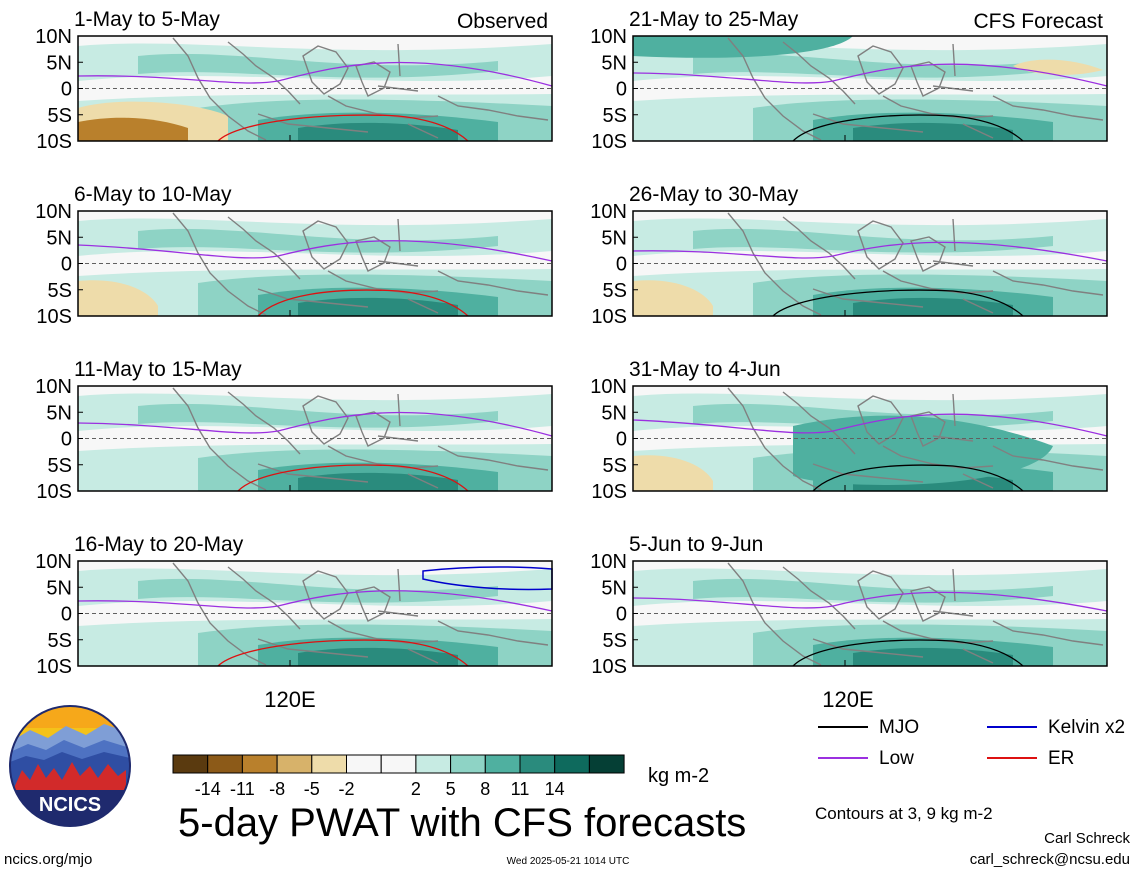  I want to click on colorbar-tick-label: 2, so click(416, 789).